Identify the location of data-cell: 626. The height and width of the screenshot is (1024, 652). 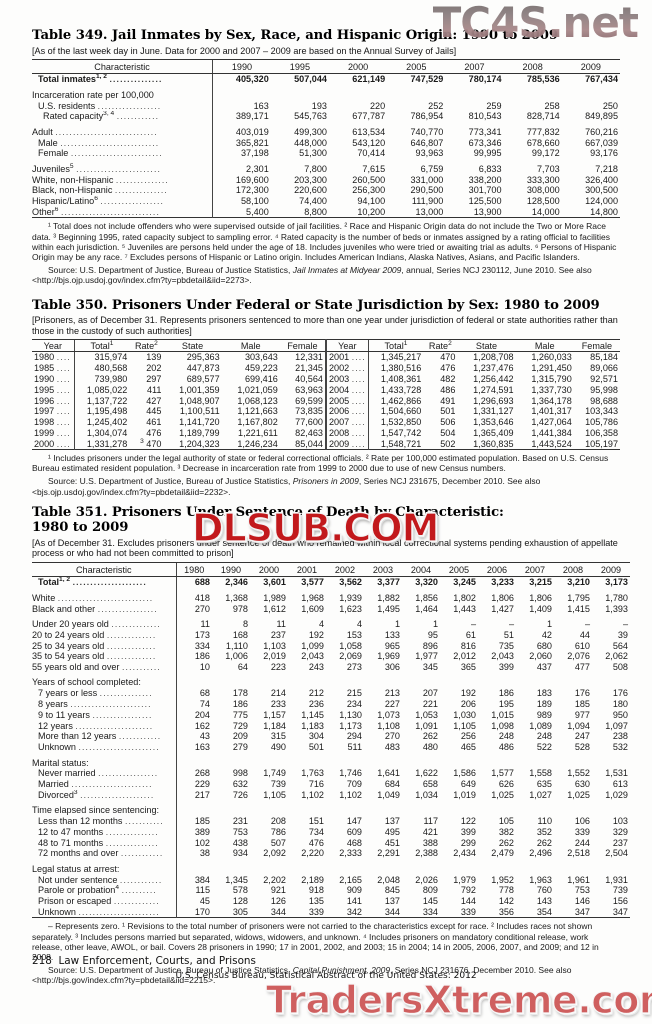
(506, 784).